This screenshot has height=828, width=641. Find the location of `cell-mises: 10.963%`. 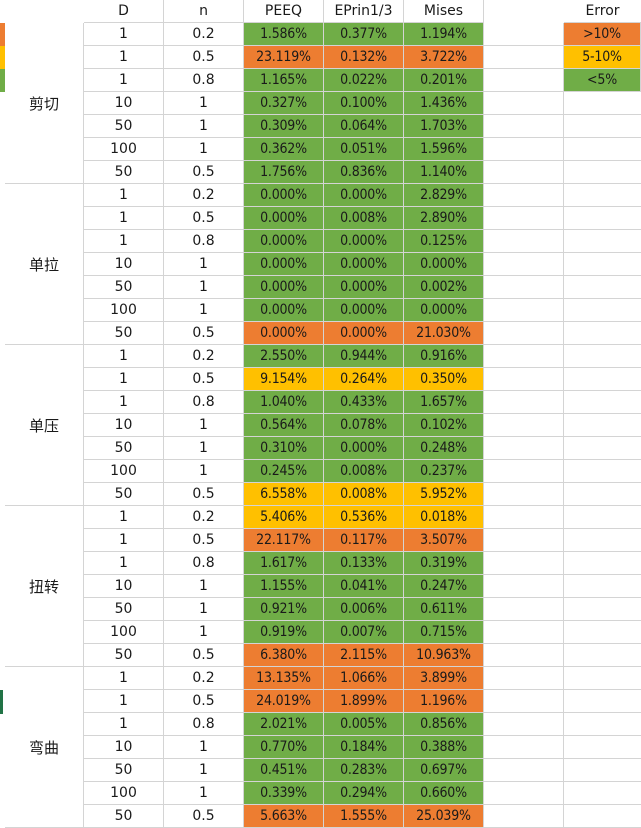

cell-mises: 10.963% is located at coordinates (444, 655).